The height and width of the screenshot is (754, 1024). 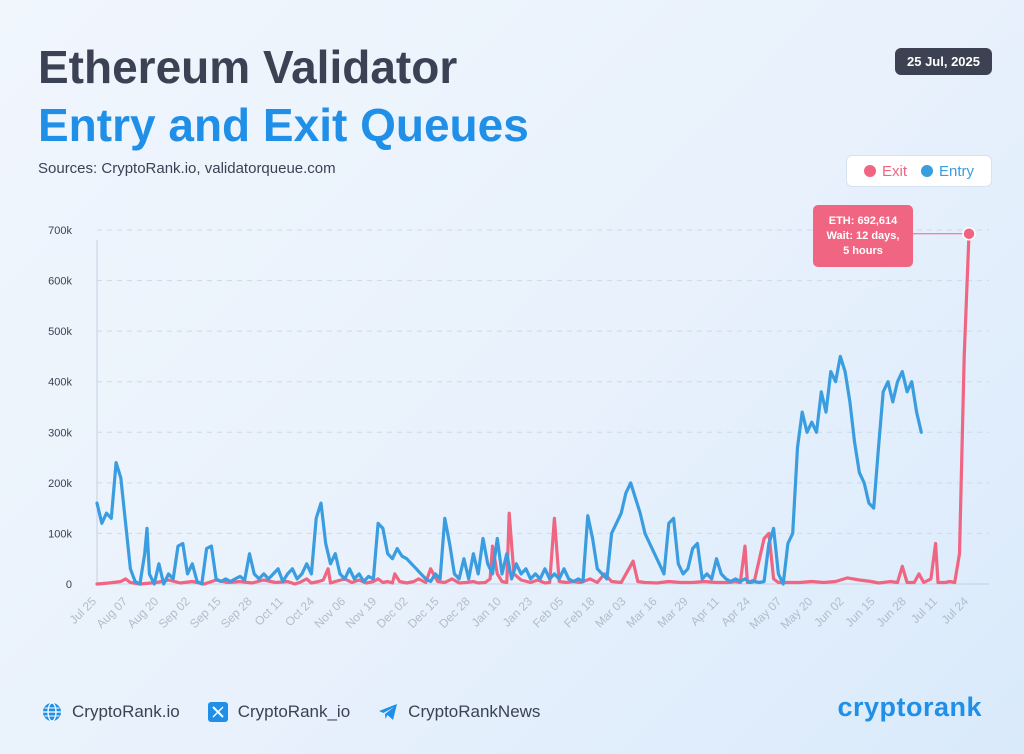 I want to click on x-tick-label: Nov 06, so click(x=329, y=612).